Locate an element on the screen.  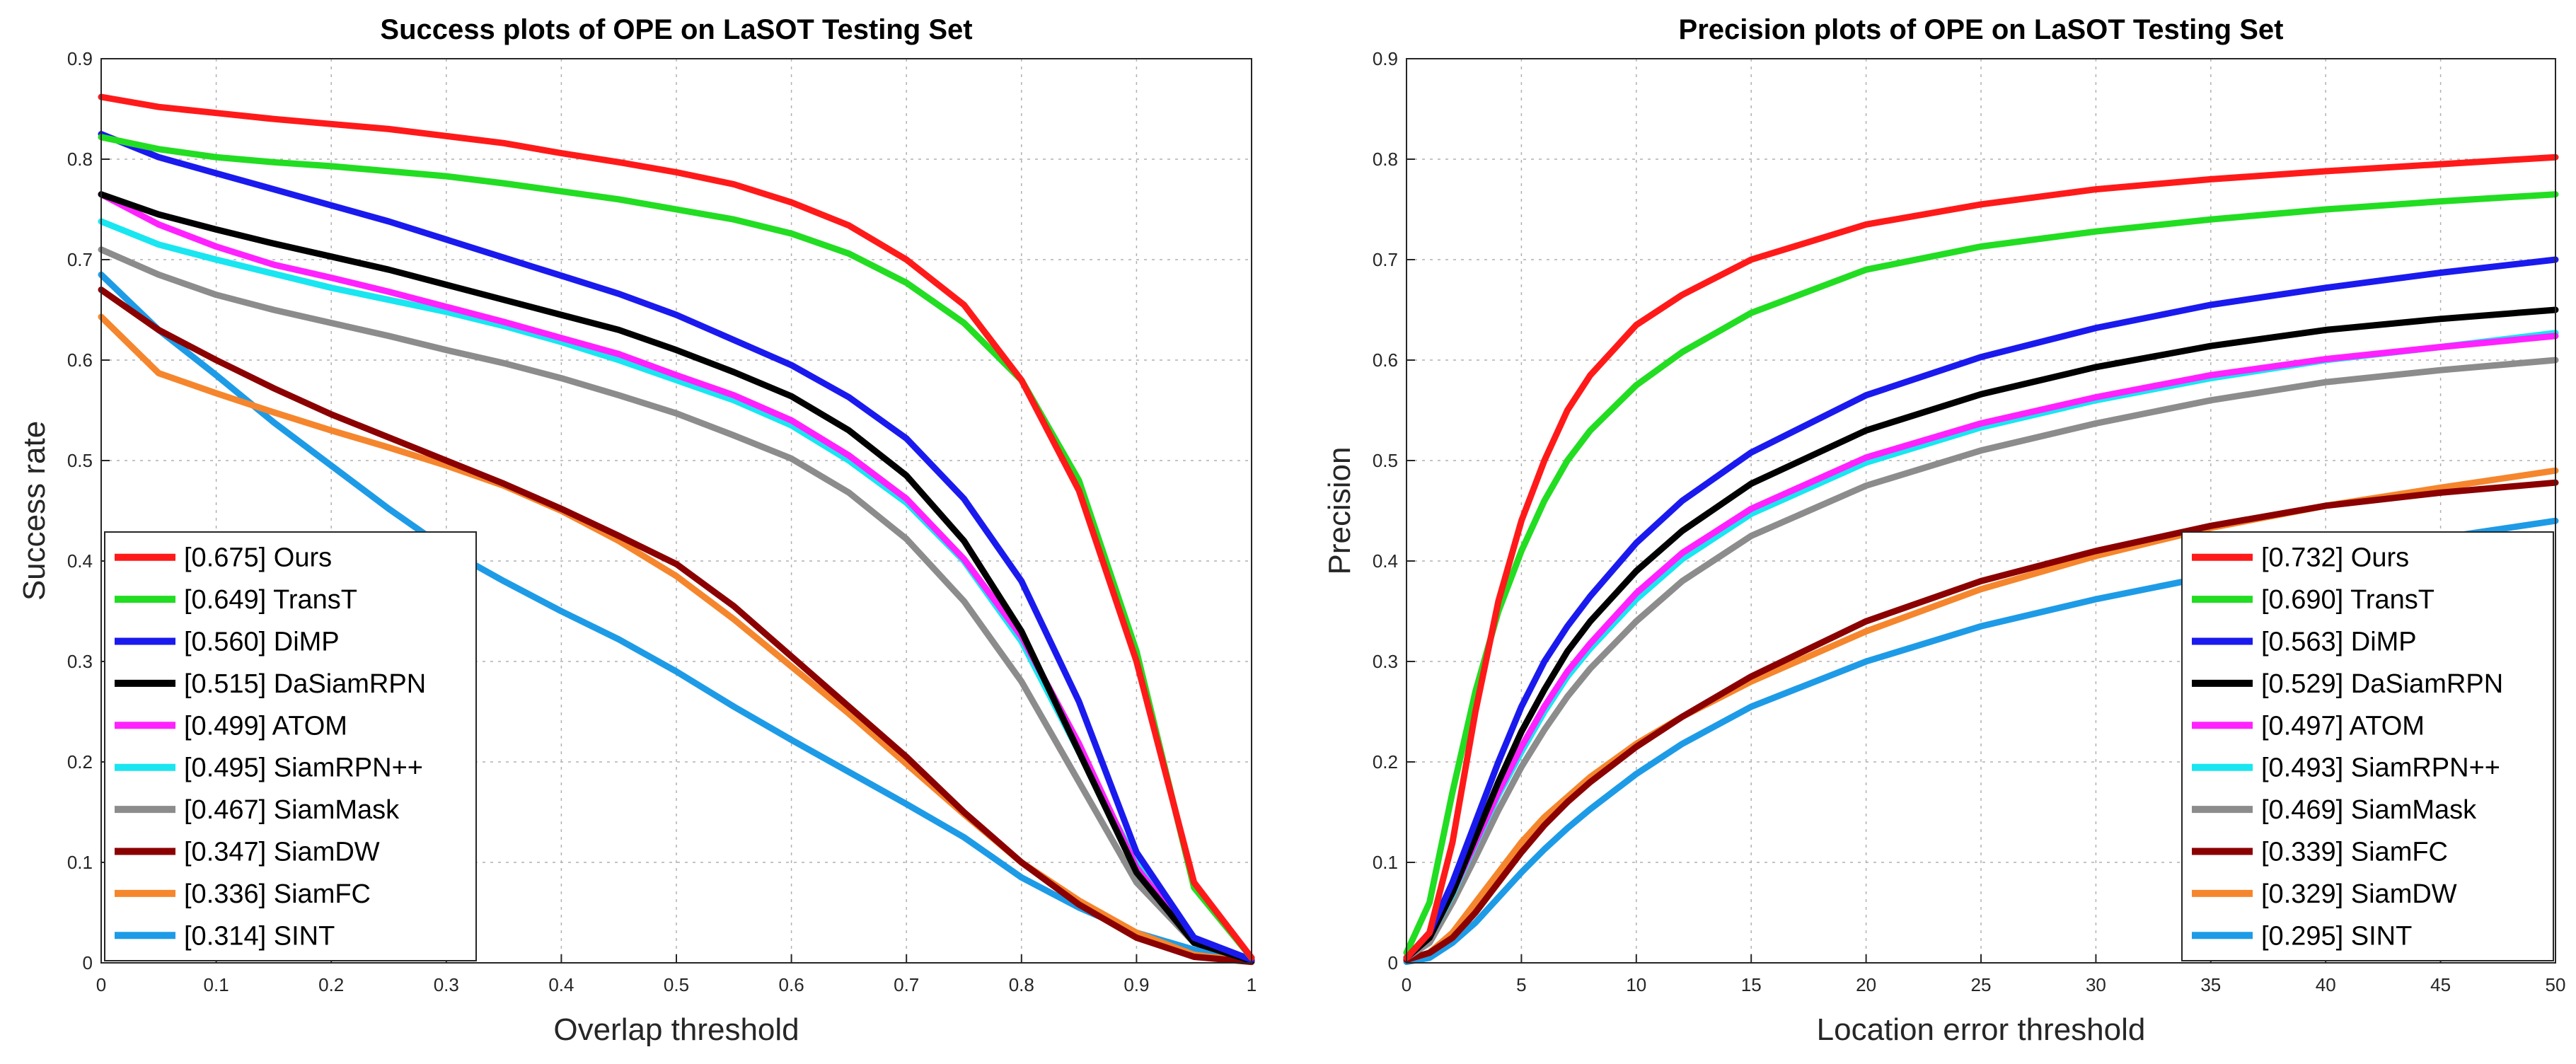
precision-y-axis-label: Precision is located at coordinates (1339, 511).